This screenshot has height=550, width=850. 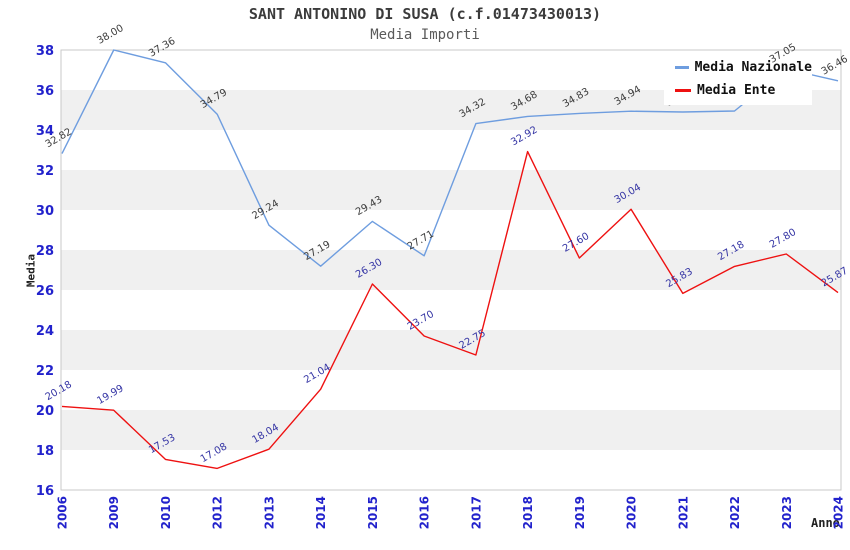 What do you see at coordinates (528, 512) in the screenshot?
I see `x-tick-label: 2018` at bounding box center [528, 512].